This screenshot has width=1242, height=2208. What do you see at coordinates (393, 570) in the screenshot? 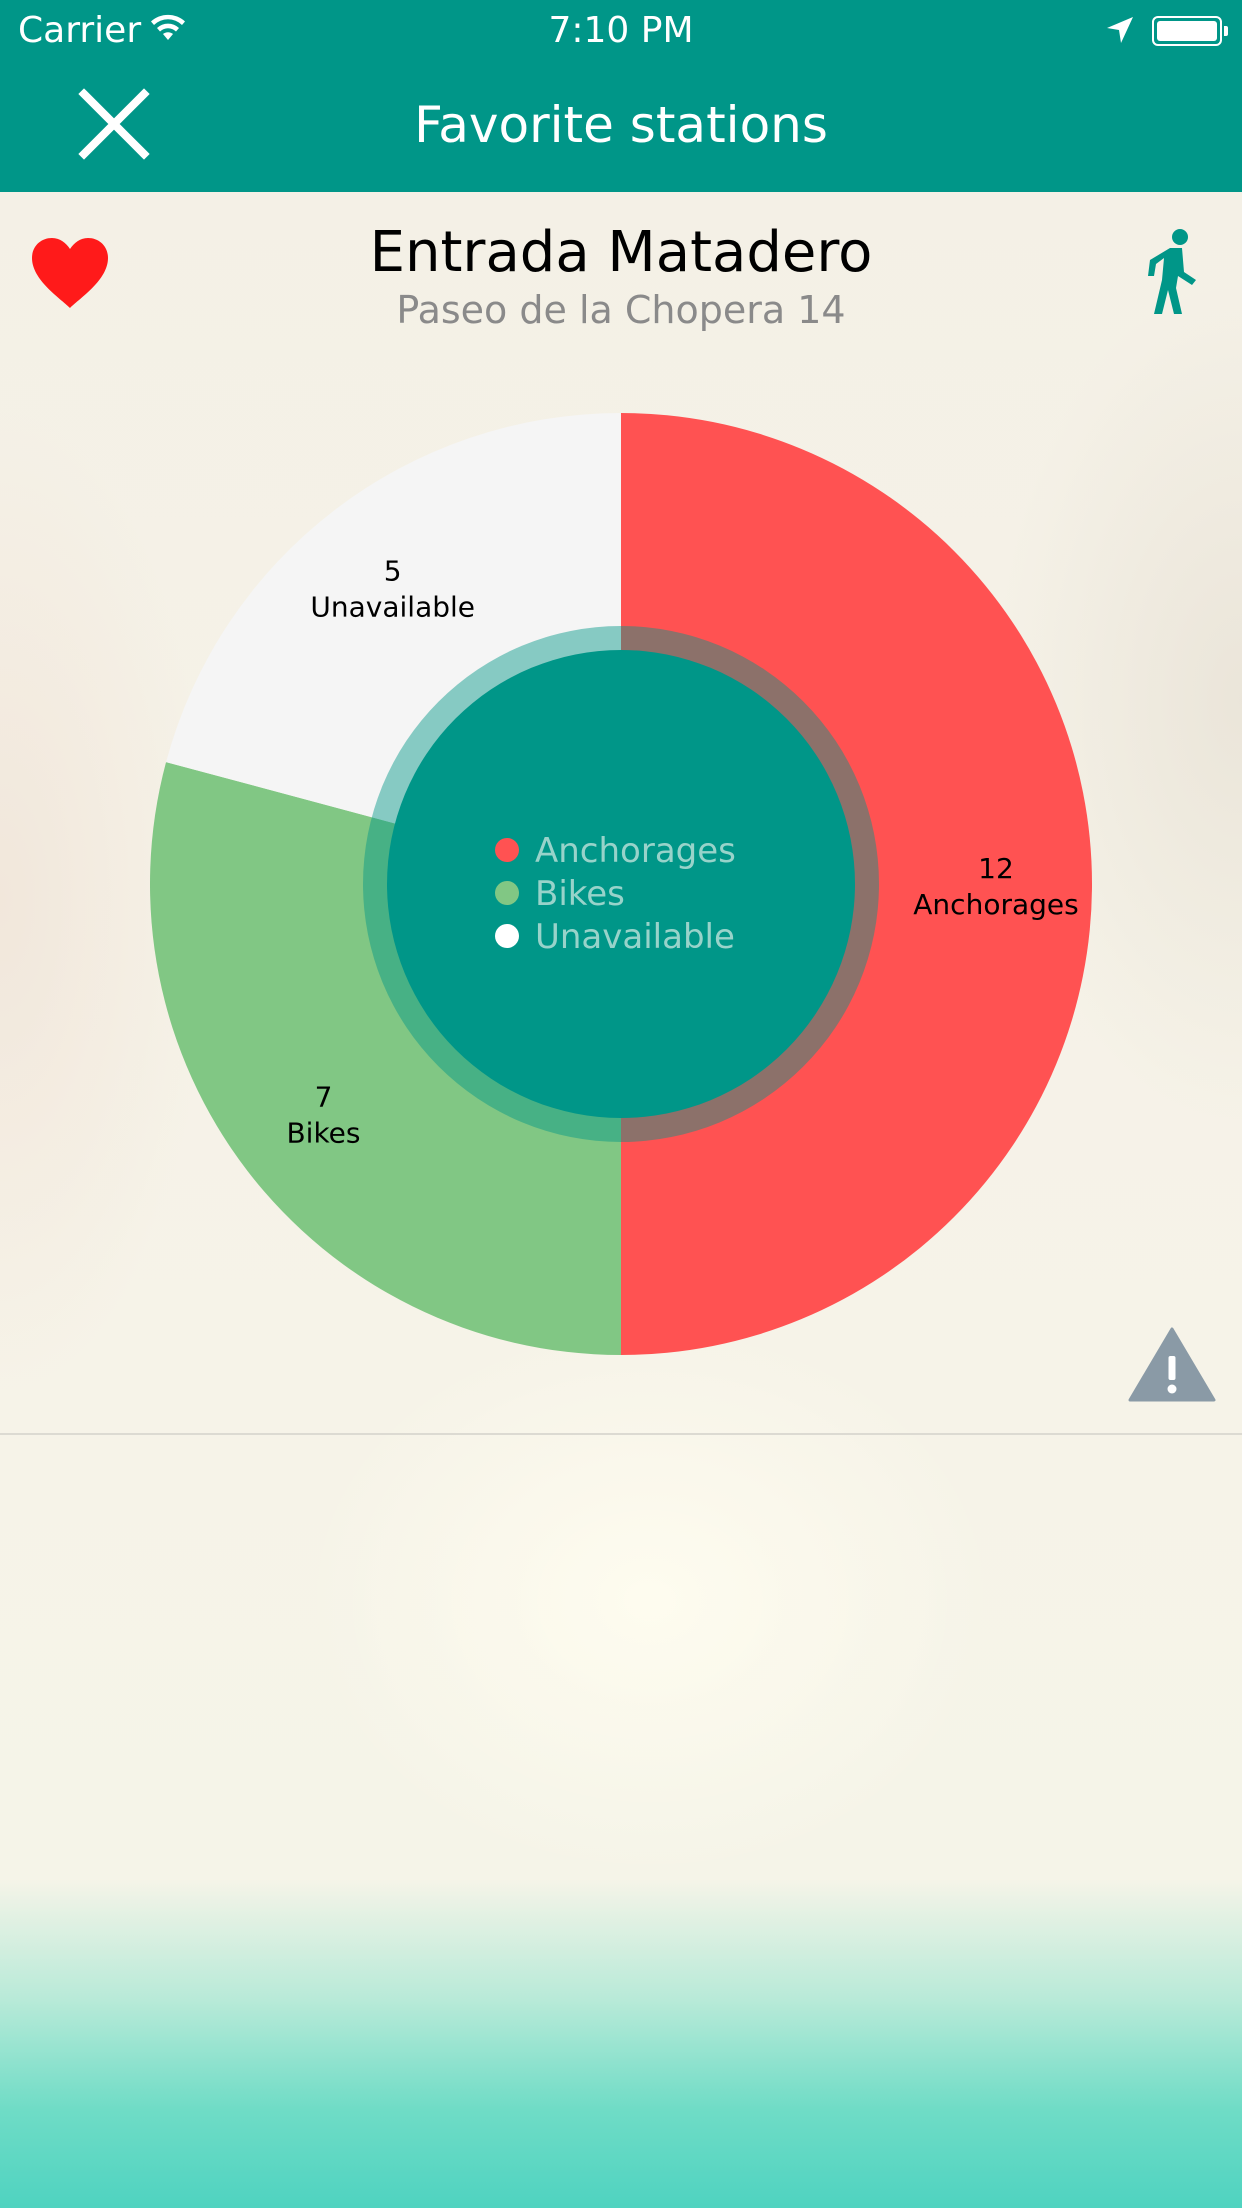
I see `slice-value-label: 5` at bounding box center [393, 570].